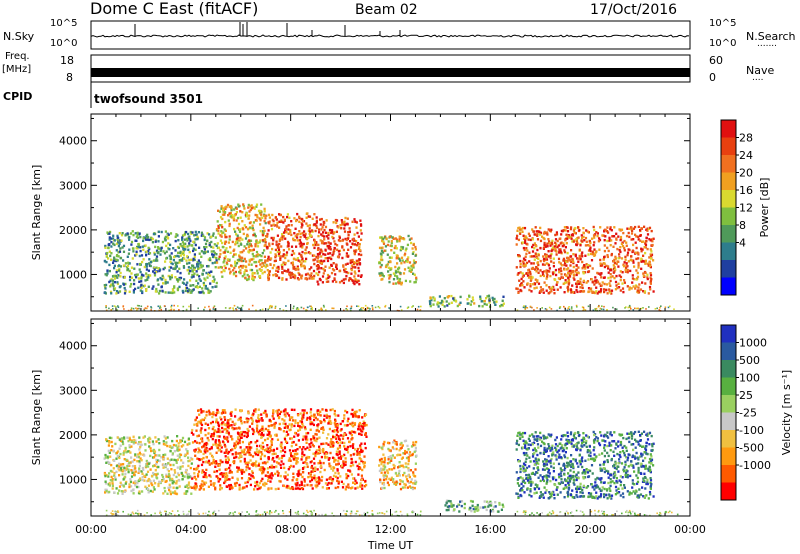 The height and width of the screenshot is (554, 800). What do you see at coordinates (391, 462) in the screenshot?
I see `velocity-data-points` at bounding box center [391, 462].